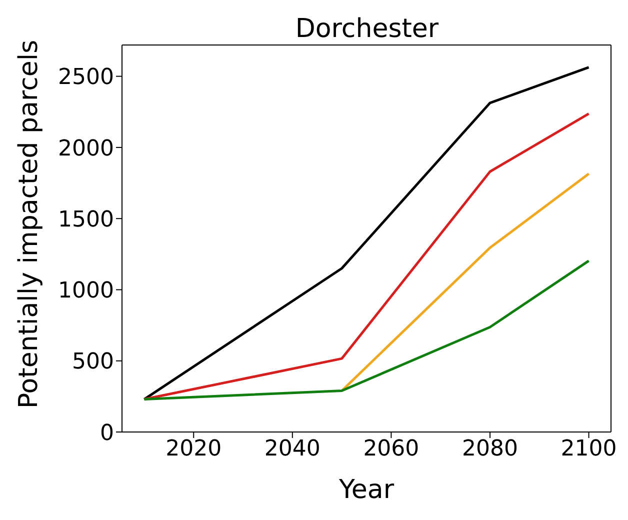  Describe the element at coordinates (93, 362) in the screenshot. I see `y-tick-label: 500` at that location.